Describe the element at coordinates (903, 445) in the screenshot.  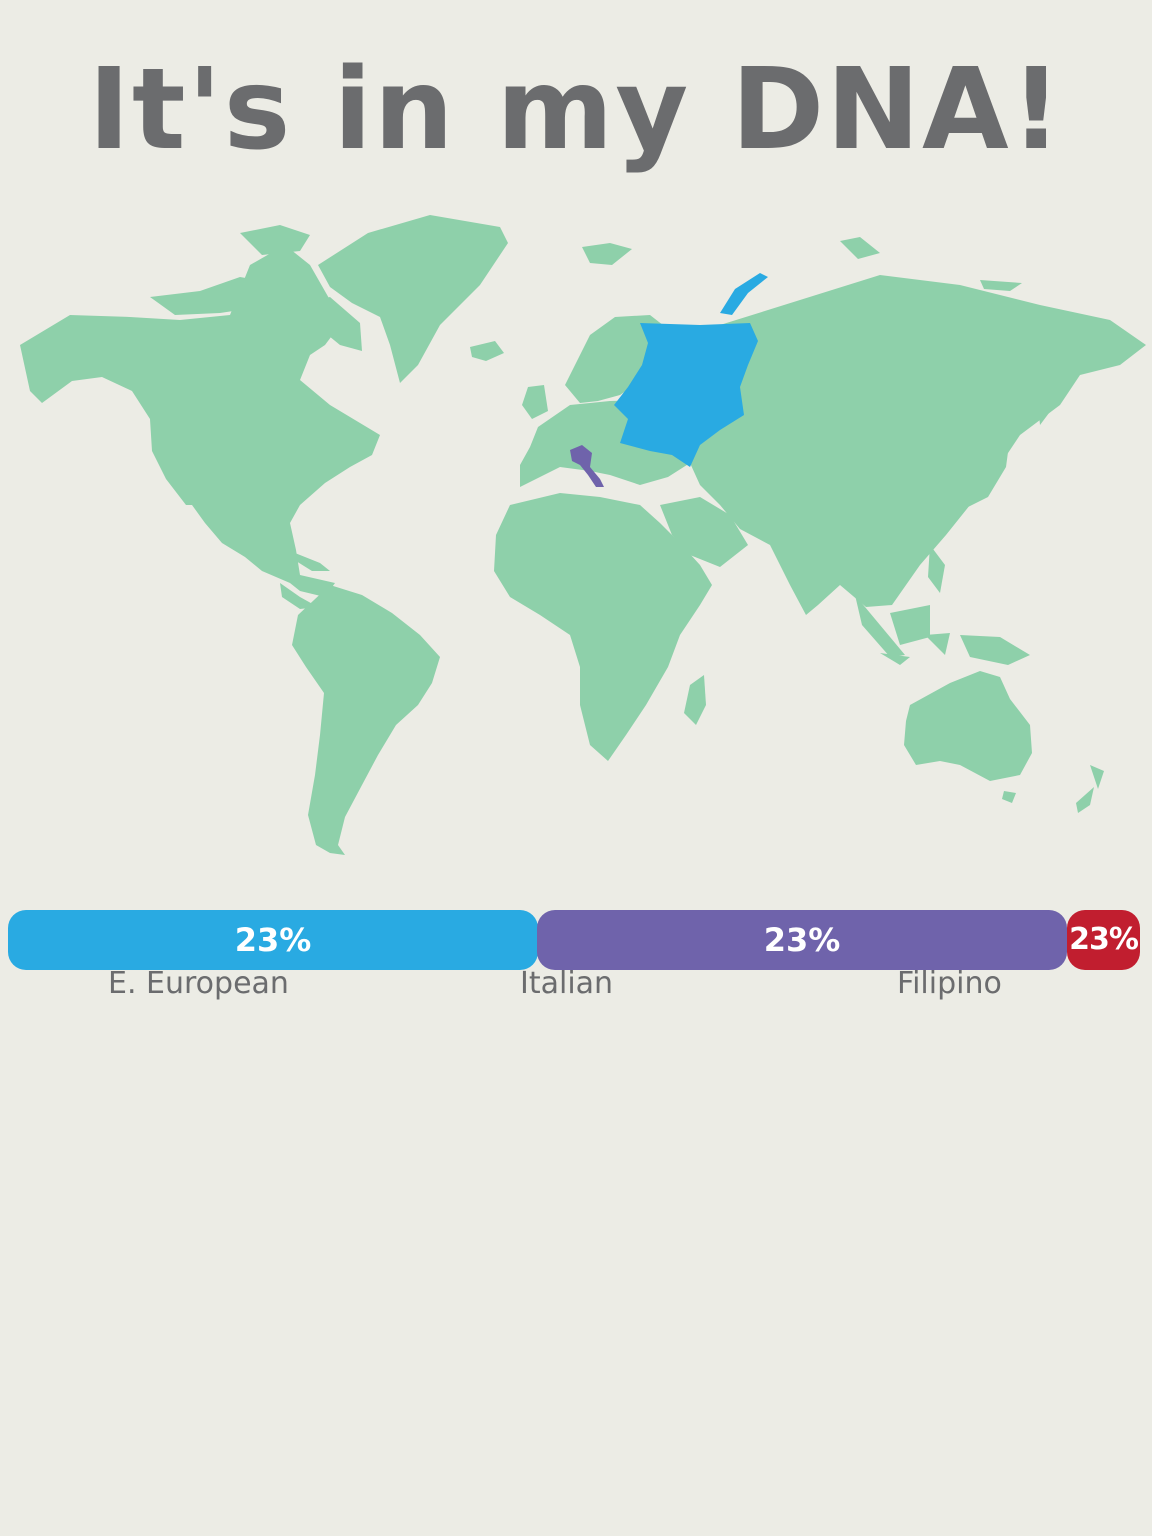
I see `asia-shape` at that location.